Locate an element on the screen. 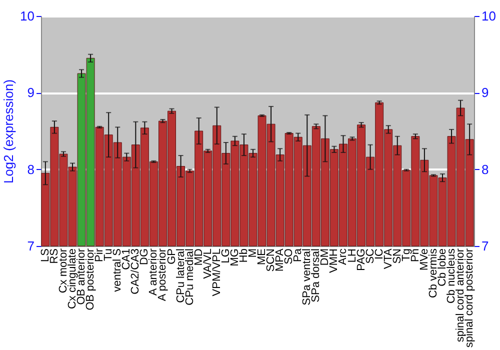  x-tick-label: CPu medial is located at coordinates (190, 277).